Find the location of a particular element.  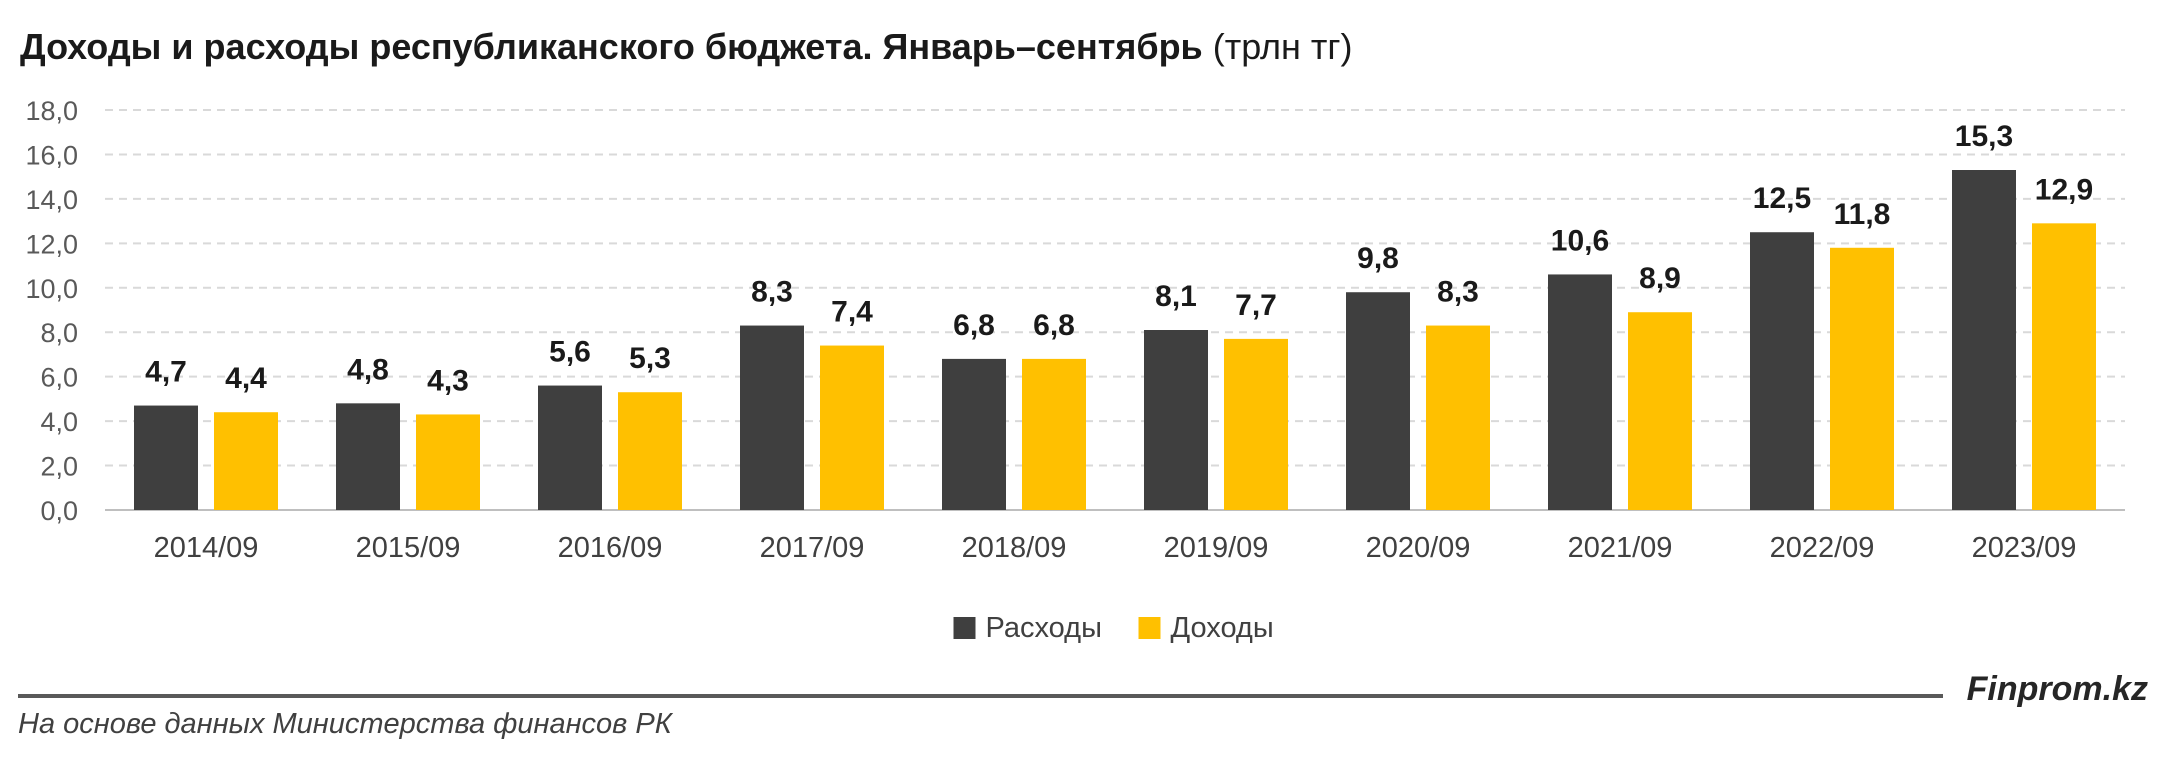

y-tick-label: 6,0 is located at coordinates (59, 378).